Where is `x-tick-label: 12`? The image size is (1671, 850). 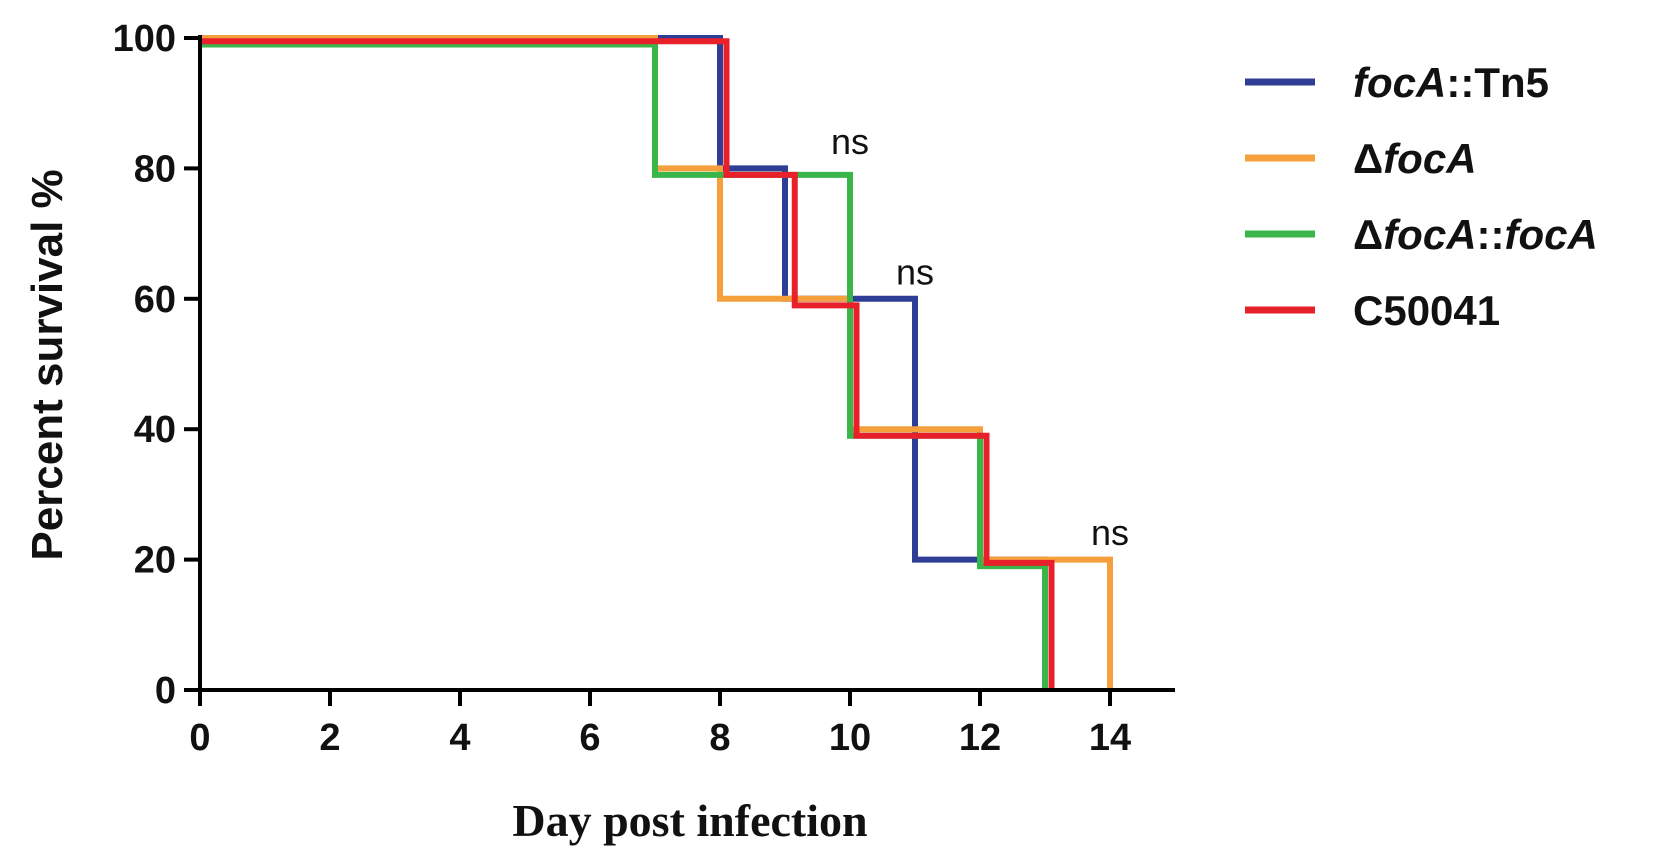 x-tick-label: 12 is located at coordinates (980, 738).